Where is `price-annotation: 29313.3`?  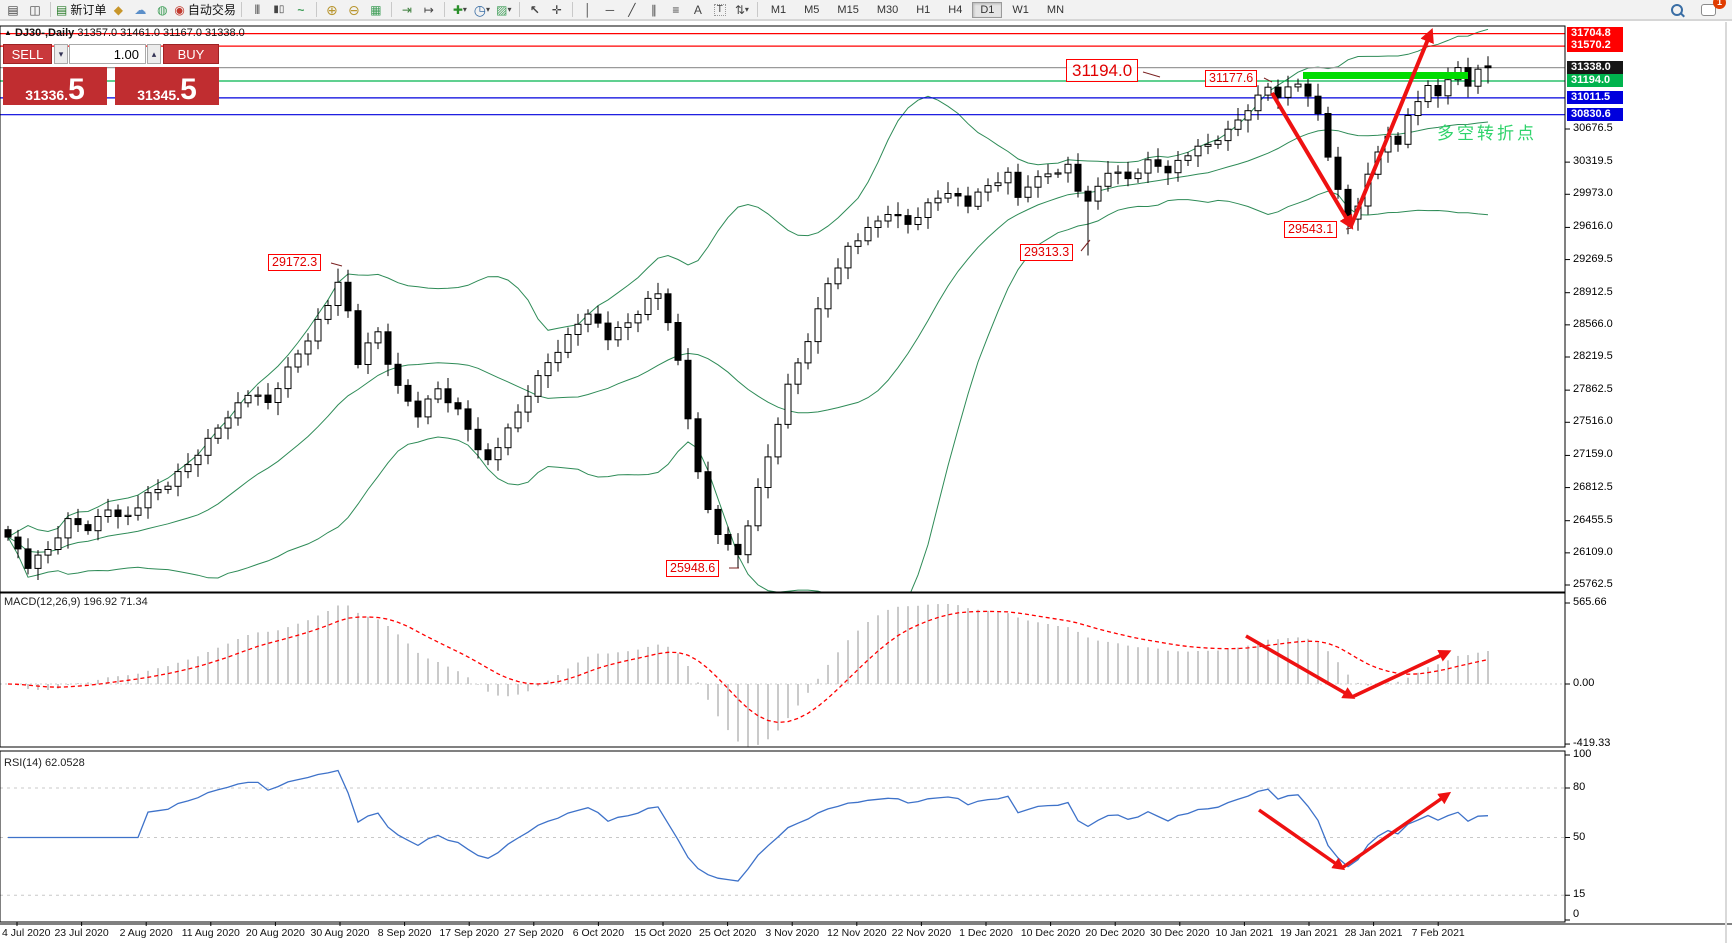 price-annotation: 29313.3 is located at coordinates (1047, 252).